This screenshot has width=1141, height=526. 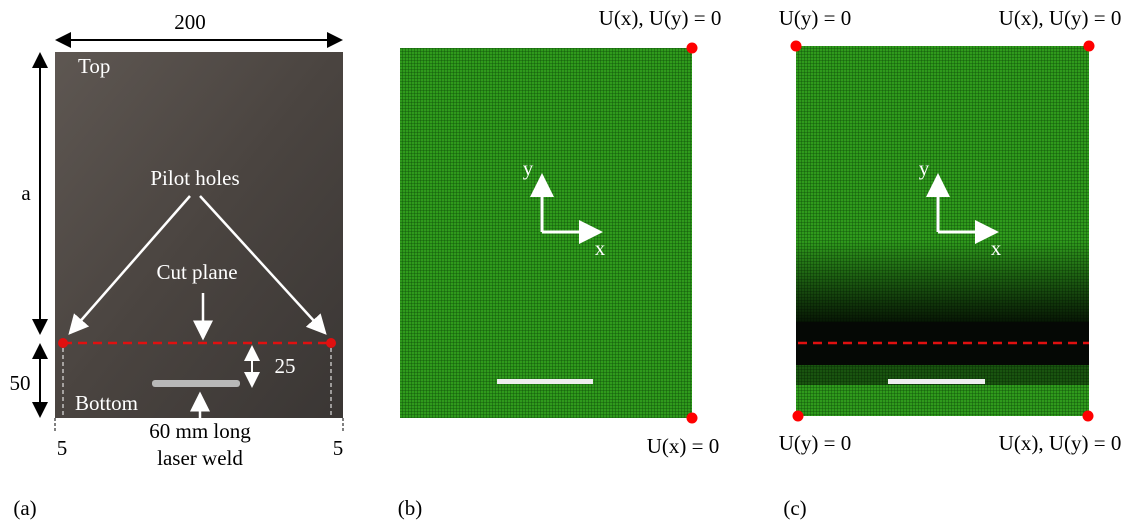 What do you see at coordinates (200, 458) in the screenshot?
I see `weld-label: laser weld` at bounding box center [200, 458].